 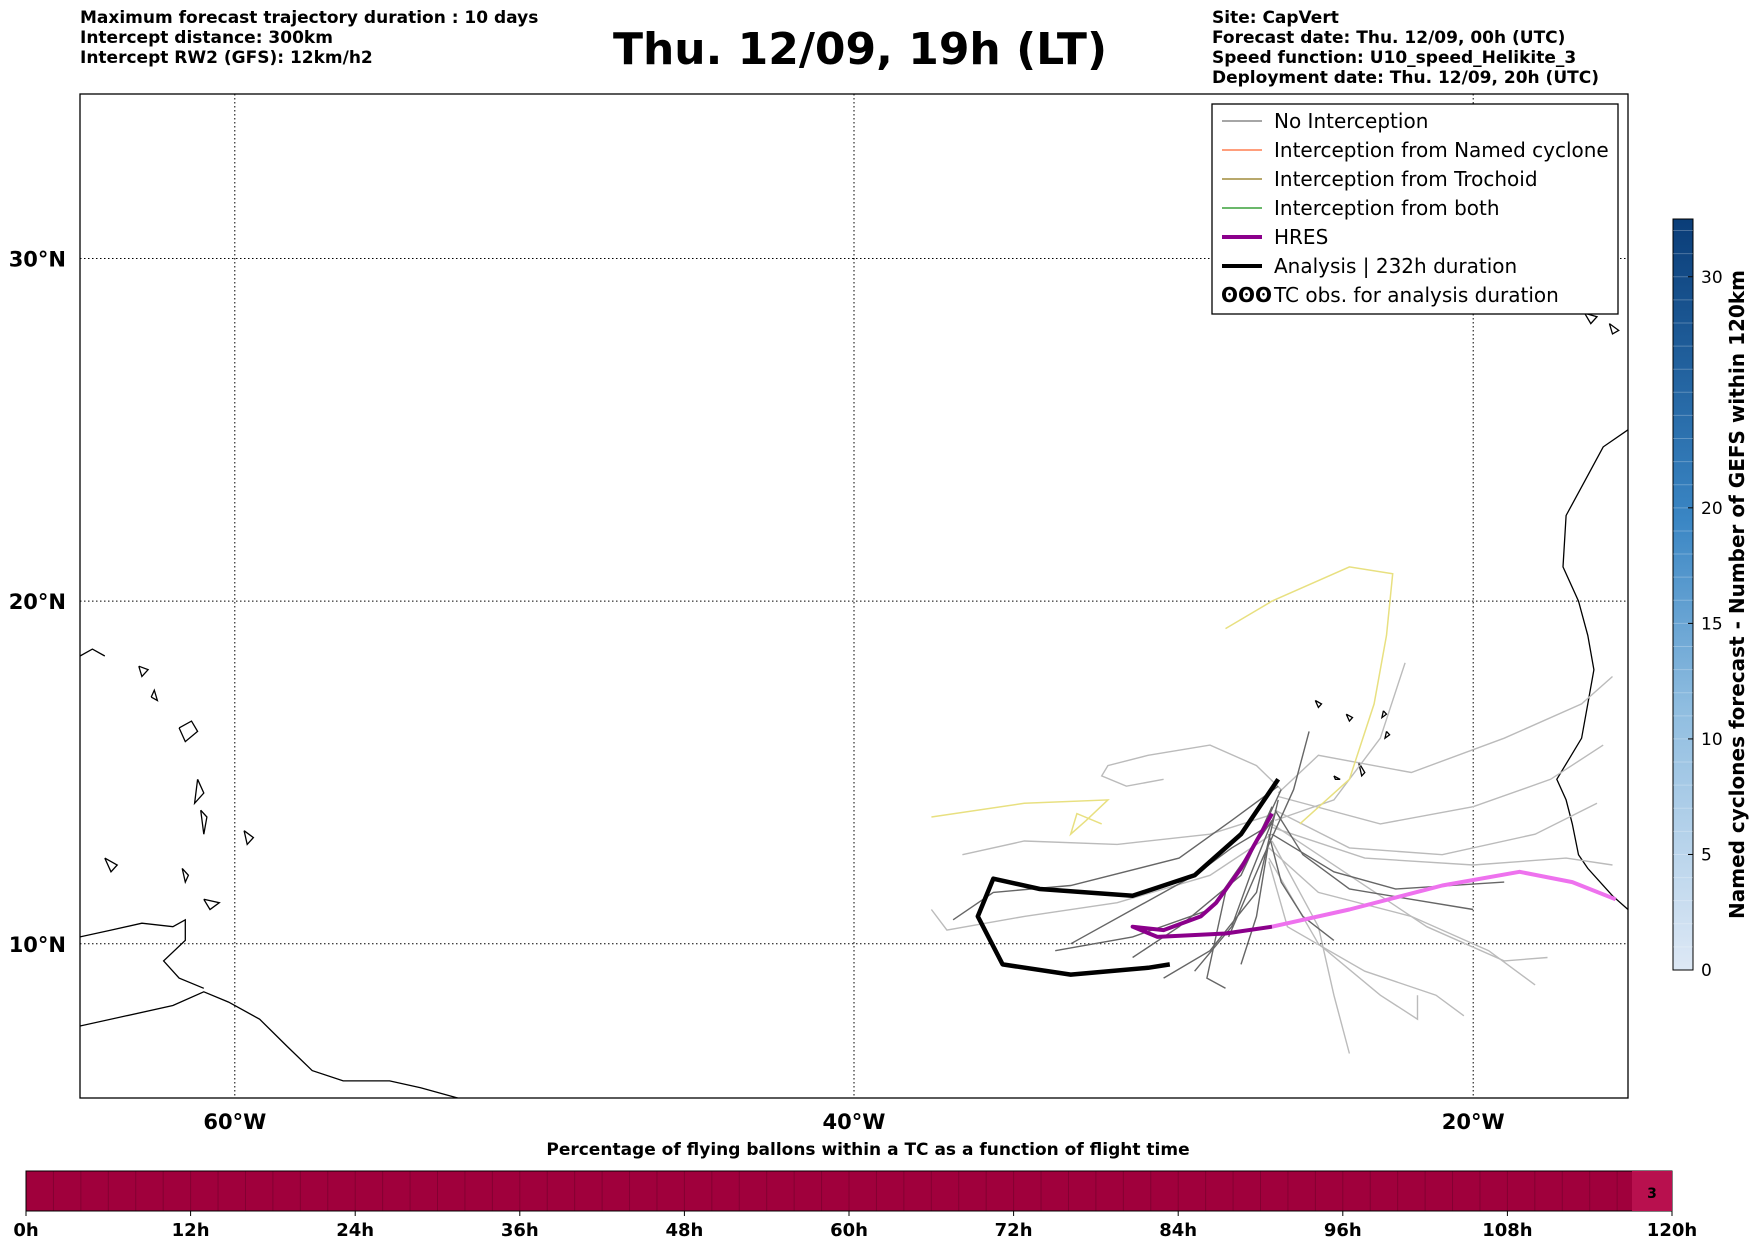 I want to click on bar-tick-label: 48h, so click(x=684, y=1230).